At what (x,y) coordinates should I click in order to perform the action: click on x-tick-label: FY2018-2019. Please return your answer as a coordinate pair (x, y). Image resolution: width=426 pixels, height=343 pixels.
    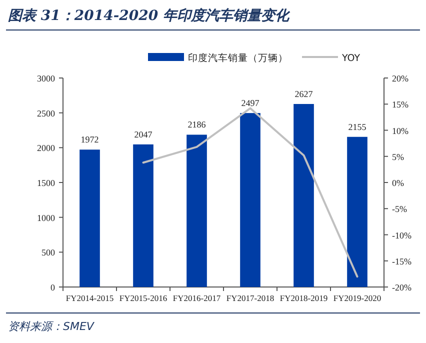
    Looking at the image, I should click on (304, 298).